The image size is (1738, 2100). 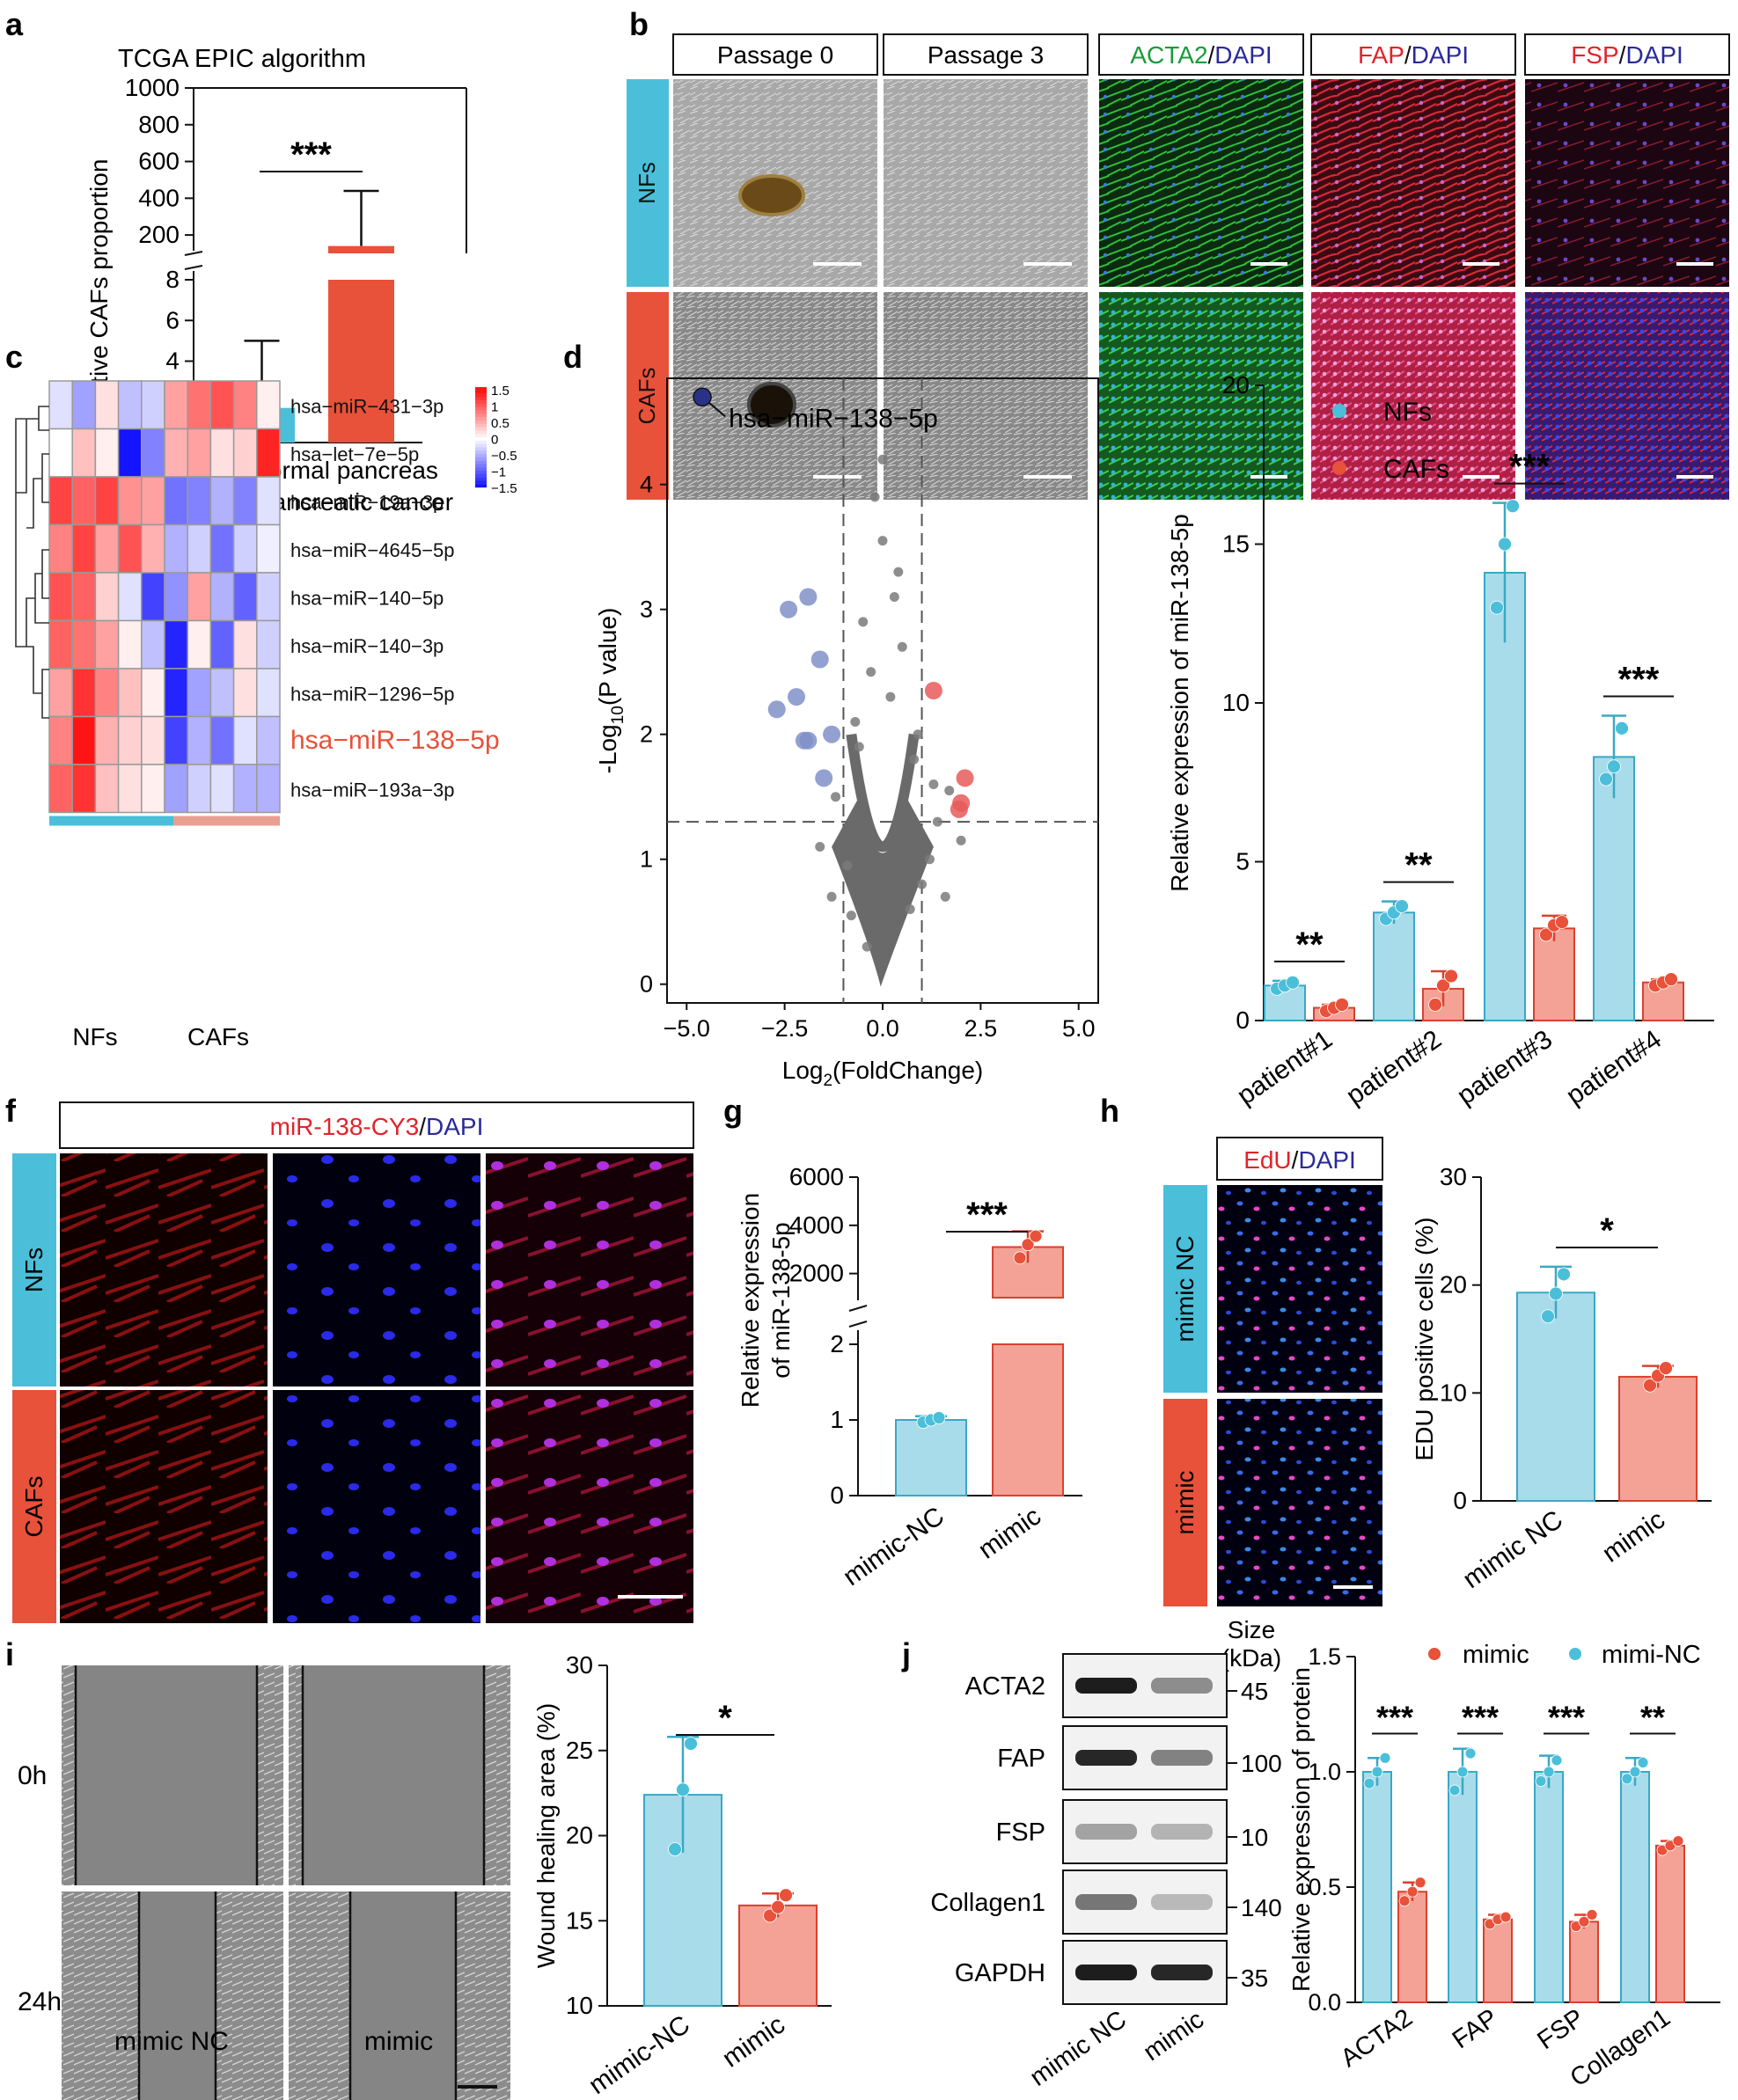 I want to click on c-cell-r1-c6, so click(x=199, y=453).